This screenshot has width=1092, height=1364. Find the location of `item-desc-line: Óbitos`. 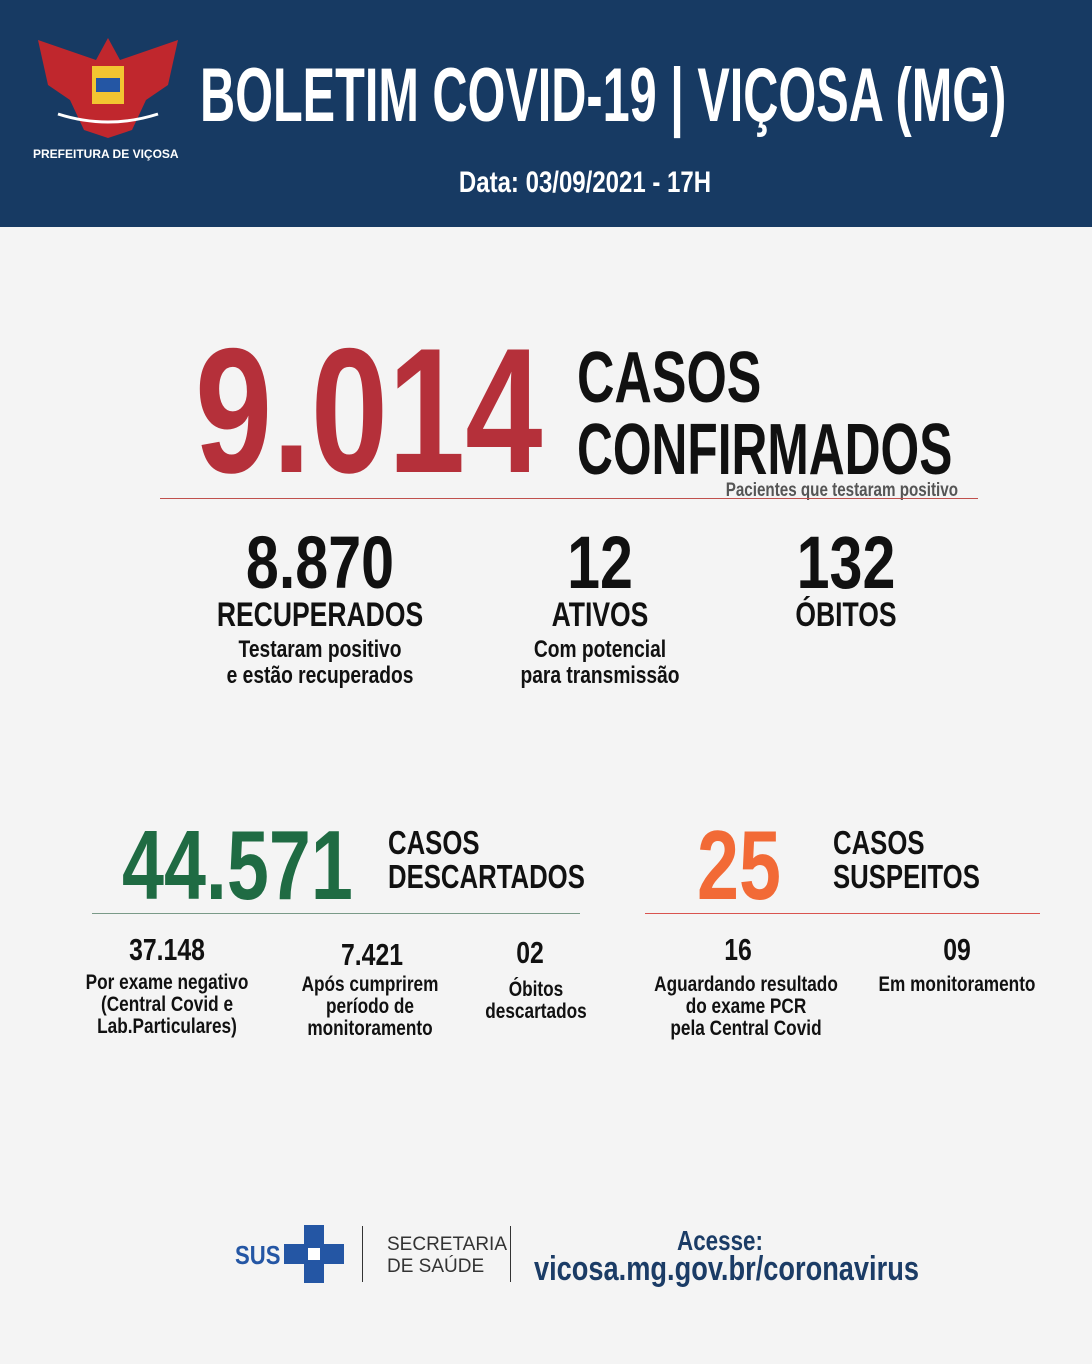

item-desc-line: Óbitos is located at coordinates (536, 989).